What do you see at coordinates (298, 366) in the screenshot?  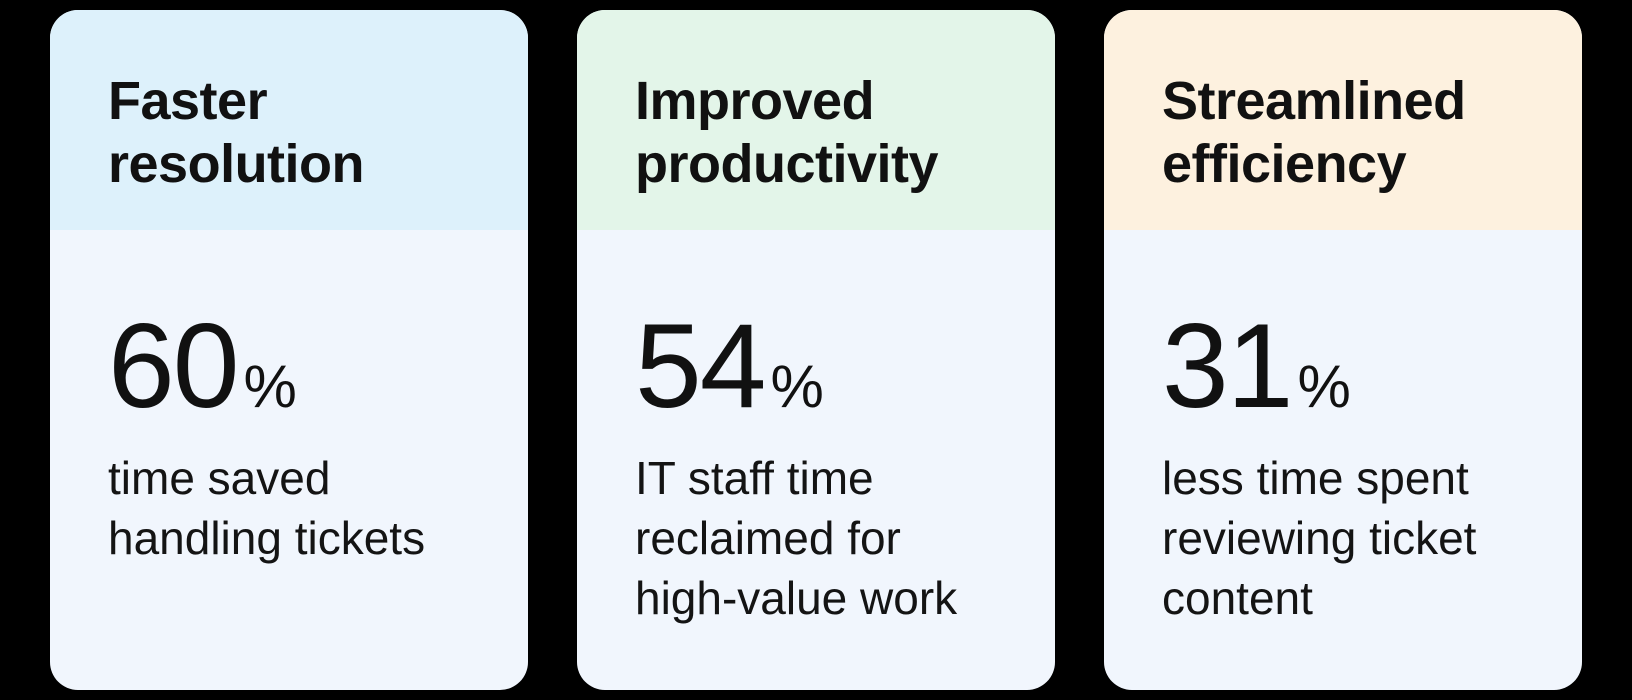 I see `stat-value: 60 %` at bounding box center [298, 366].